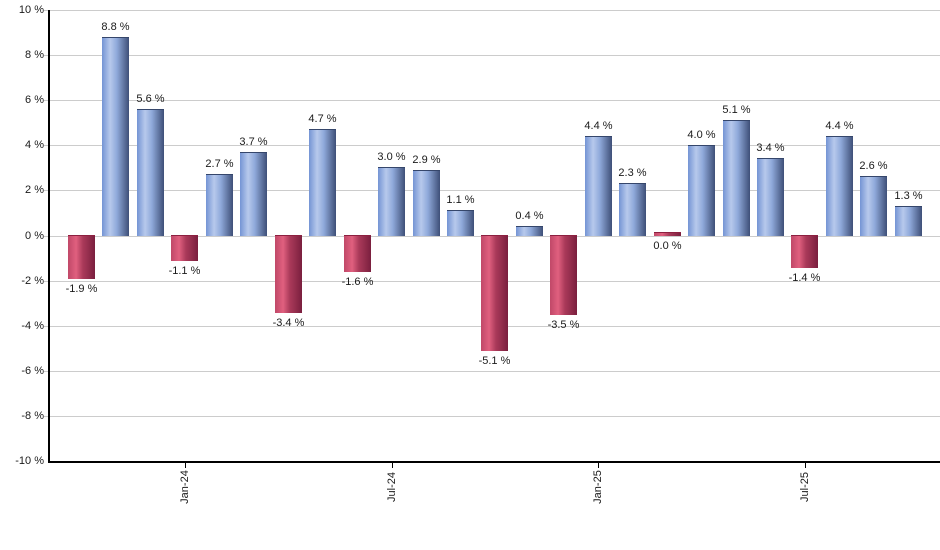 The width and height of the screenshot is (940, 550). What do you see at coordinates (598, 487) in the screenshot?
I see `x-axis-tick-label: Jan-25` at bounding box center [598, 487].